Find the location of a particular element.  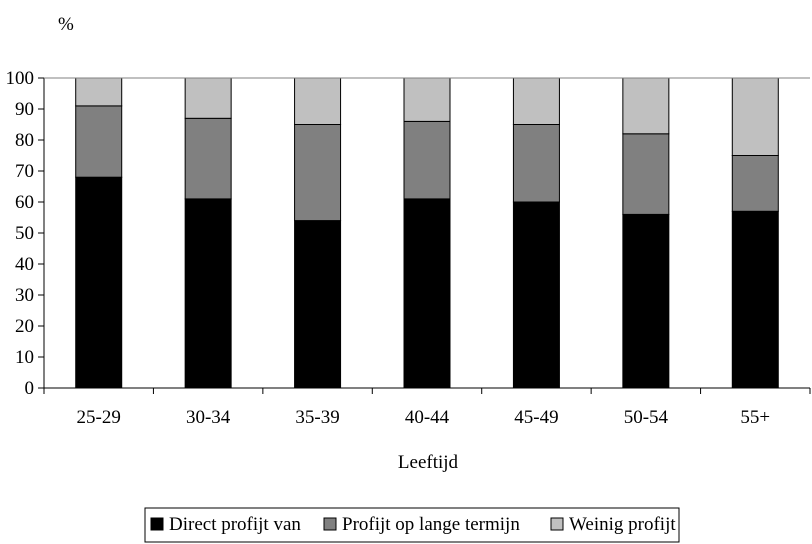

bar-segment-2-55+ is located at coordinates (755, 183).